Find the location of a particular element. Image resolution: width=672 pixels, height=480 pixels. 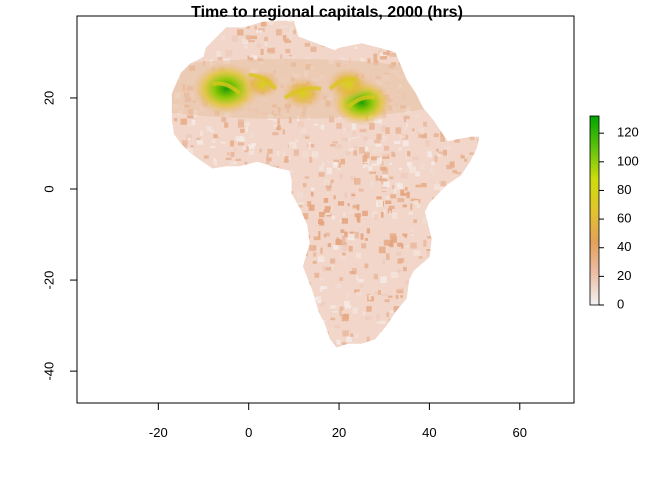

y-tick-label: -40 is located at coordinates (48, 371).